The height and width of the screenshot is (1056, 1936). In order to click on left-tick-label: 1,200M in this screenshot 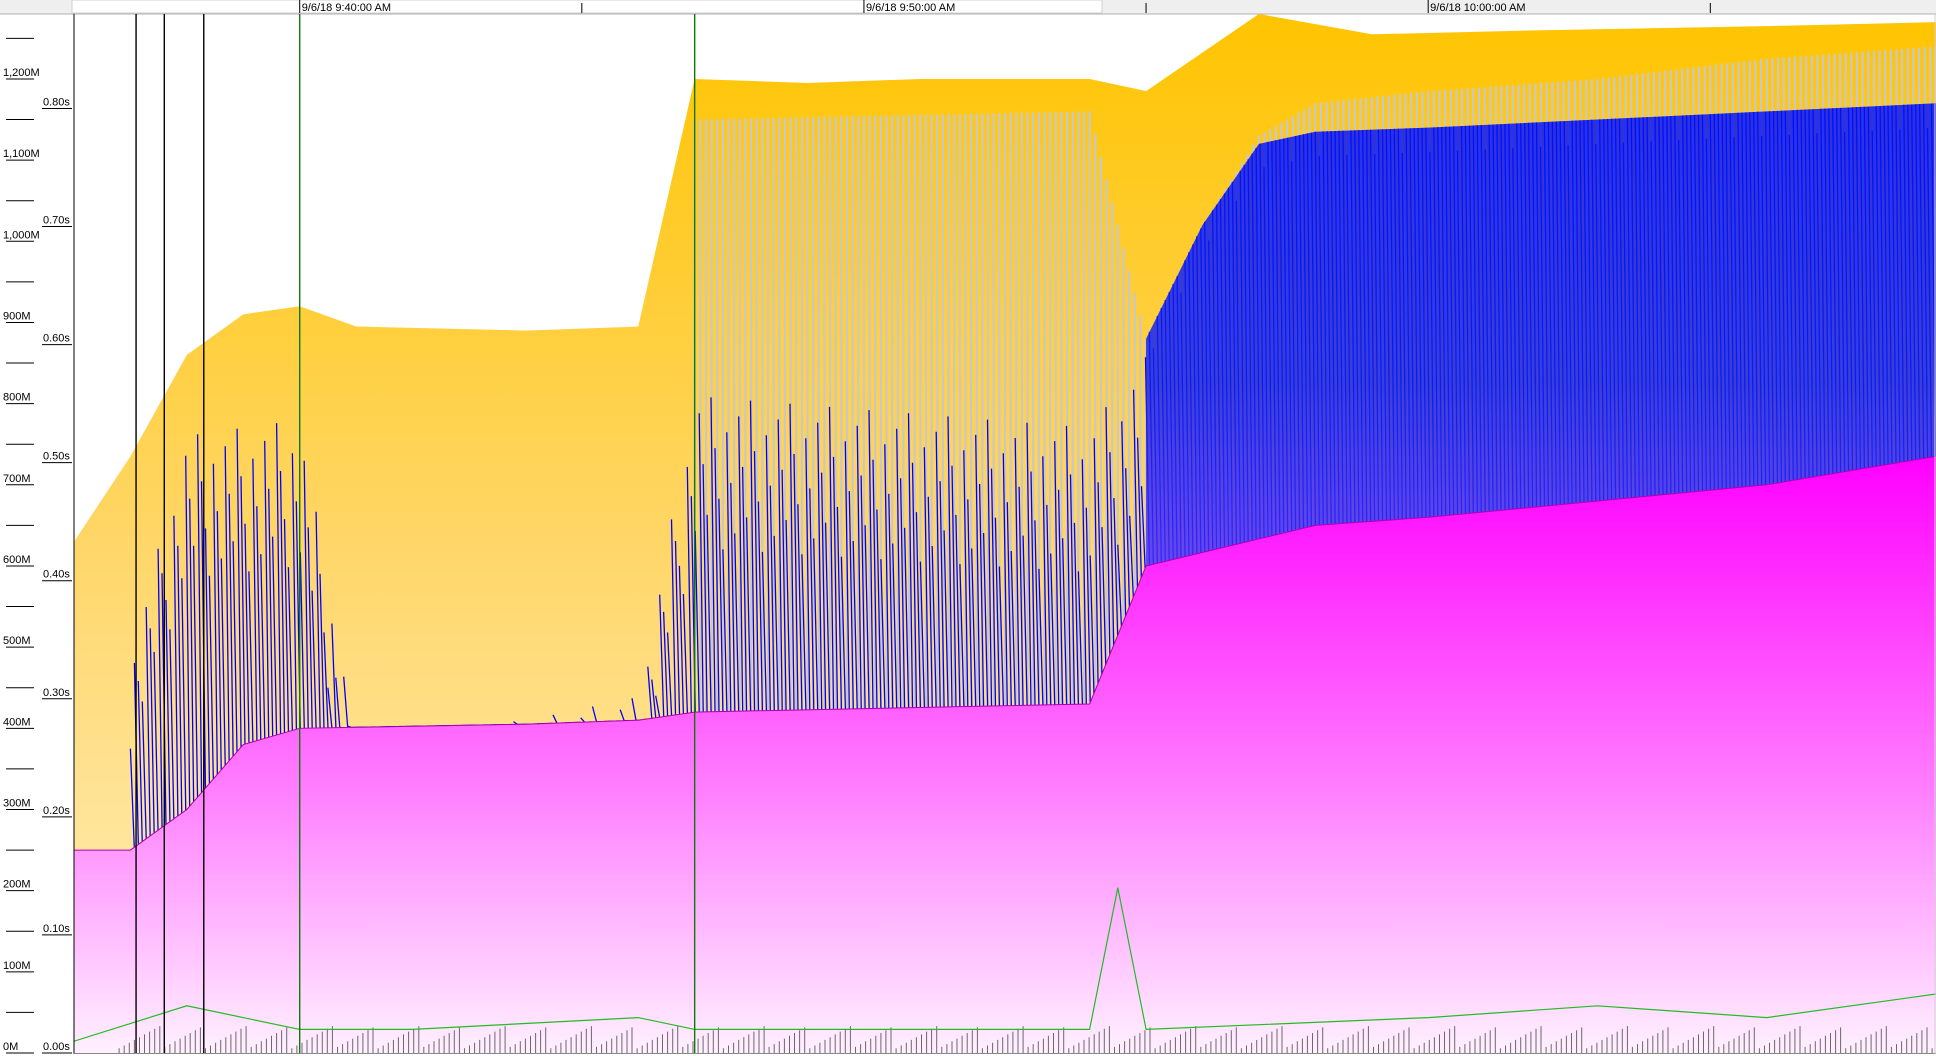, I will do `click(21, 73)`.